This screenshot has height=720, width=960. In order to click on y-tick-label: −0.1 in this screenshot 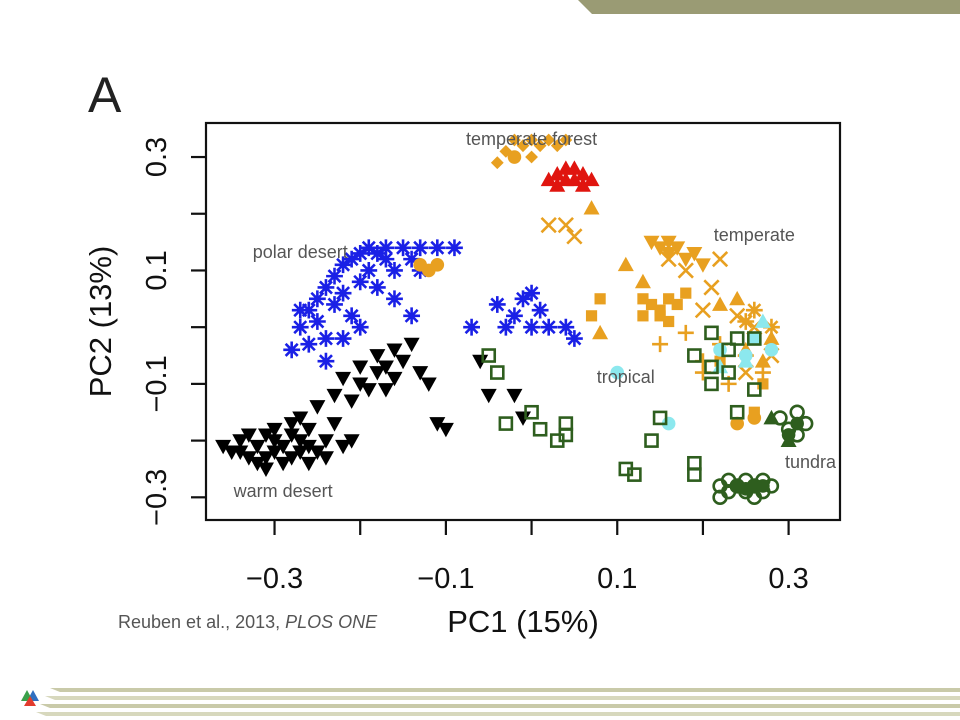, I will do `click(157, 383)`.